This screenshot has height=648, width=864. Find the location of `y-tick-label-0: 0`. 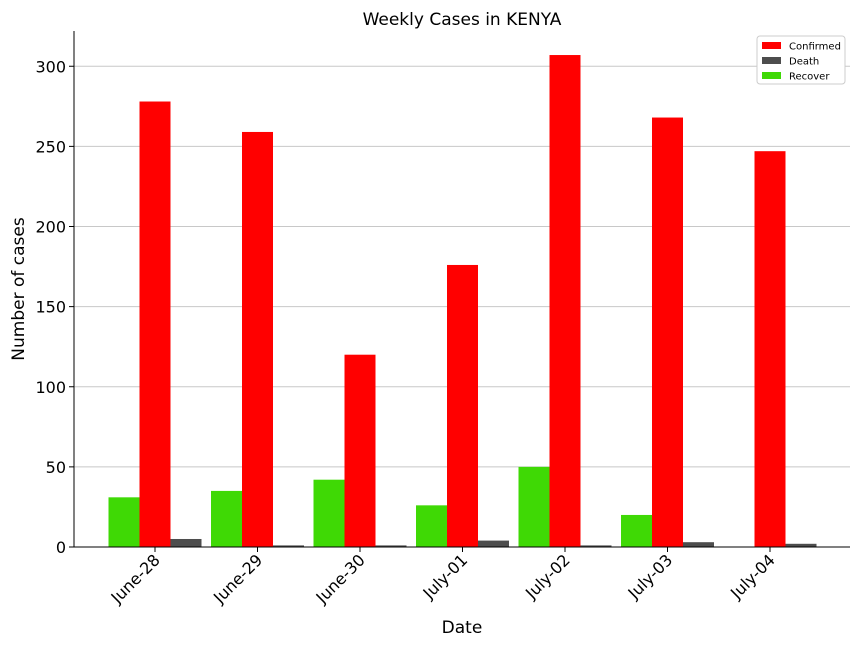

y-tick-label-0: 0 is located at coordinates (61, 547).